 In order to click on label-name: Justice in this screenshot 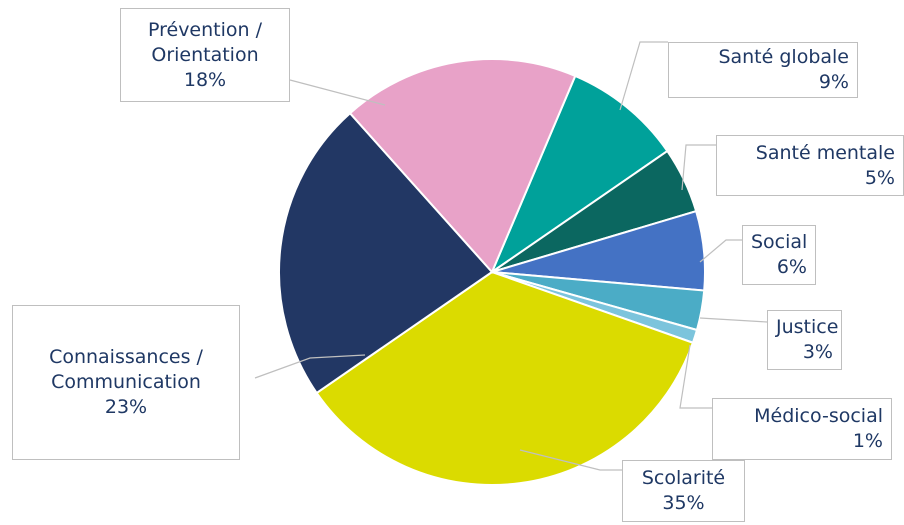, I will do `click(807, 327)`.